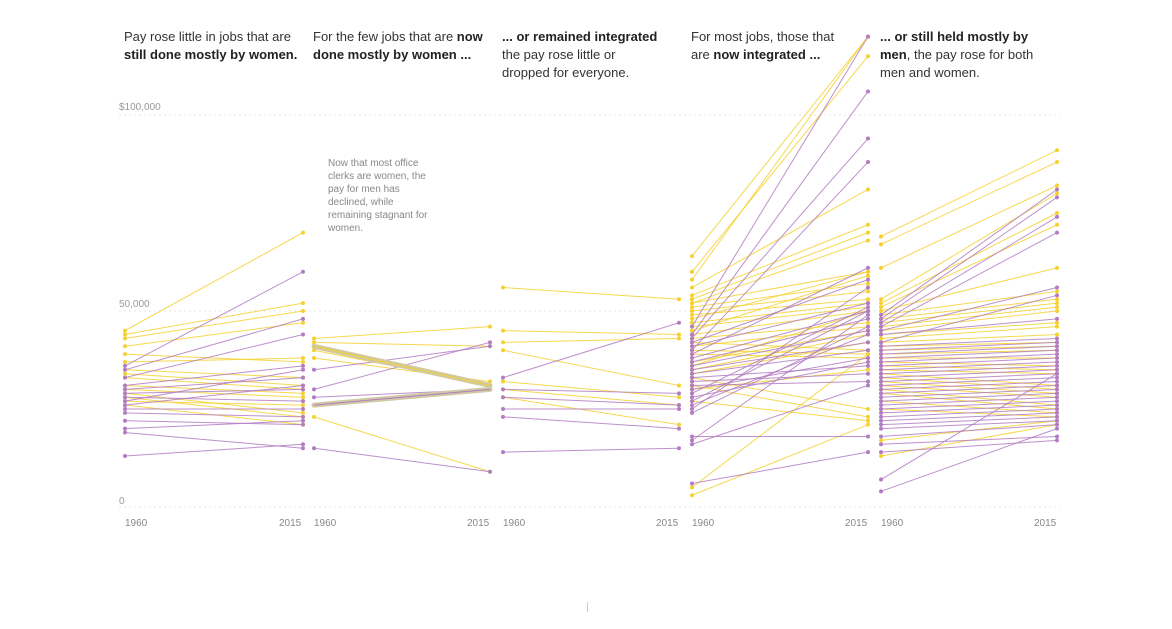  What do you see at coordinates (856, 523) in the screenshot?
I see `x-tick-2015-p4: 2015` at bounding box center [856, 523].